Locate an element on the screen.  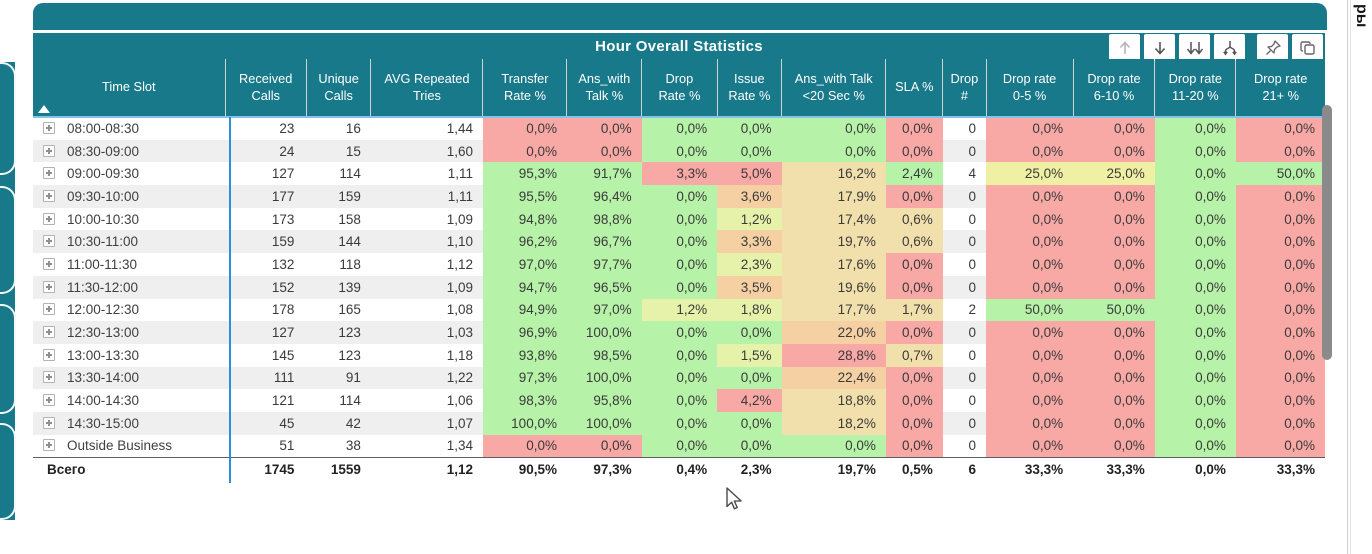
expand-all-button is located at coordinates (1229, 47).